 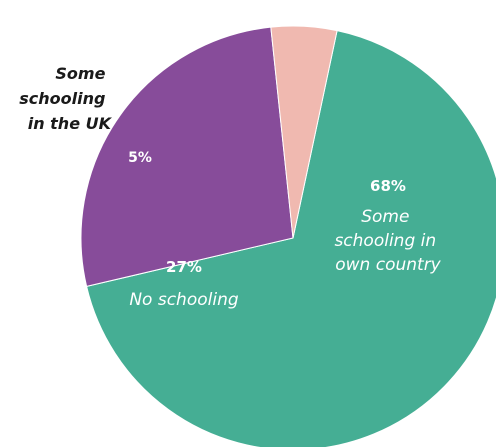 What do you see at coordinates (70, 123) in the screenshot?
I see `slice-label-uk-line-3: in the UK` at bounding box center [70, 123].